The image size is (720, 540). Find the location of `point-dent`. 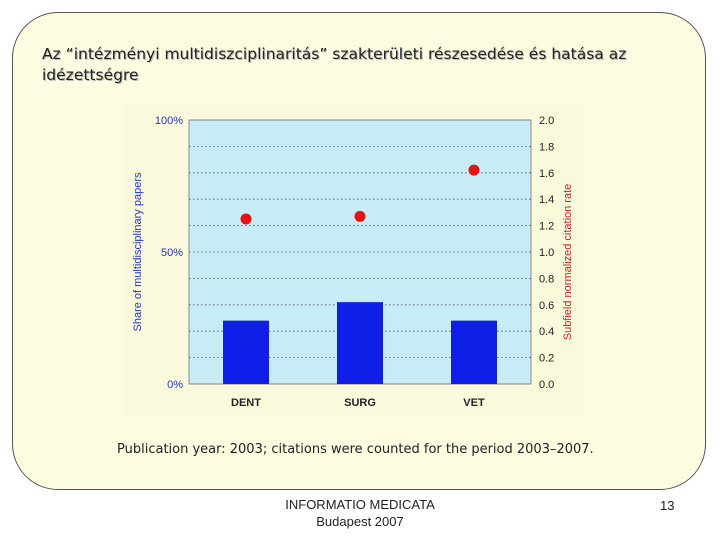

point-dent is located at coordinates (246, 219).